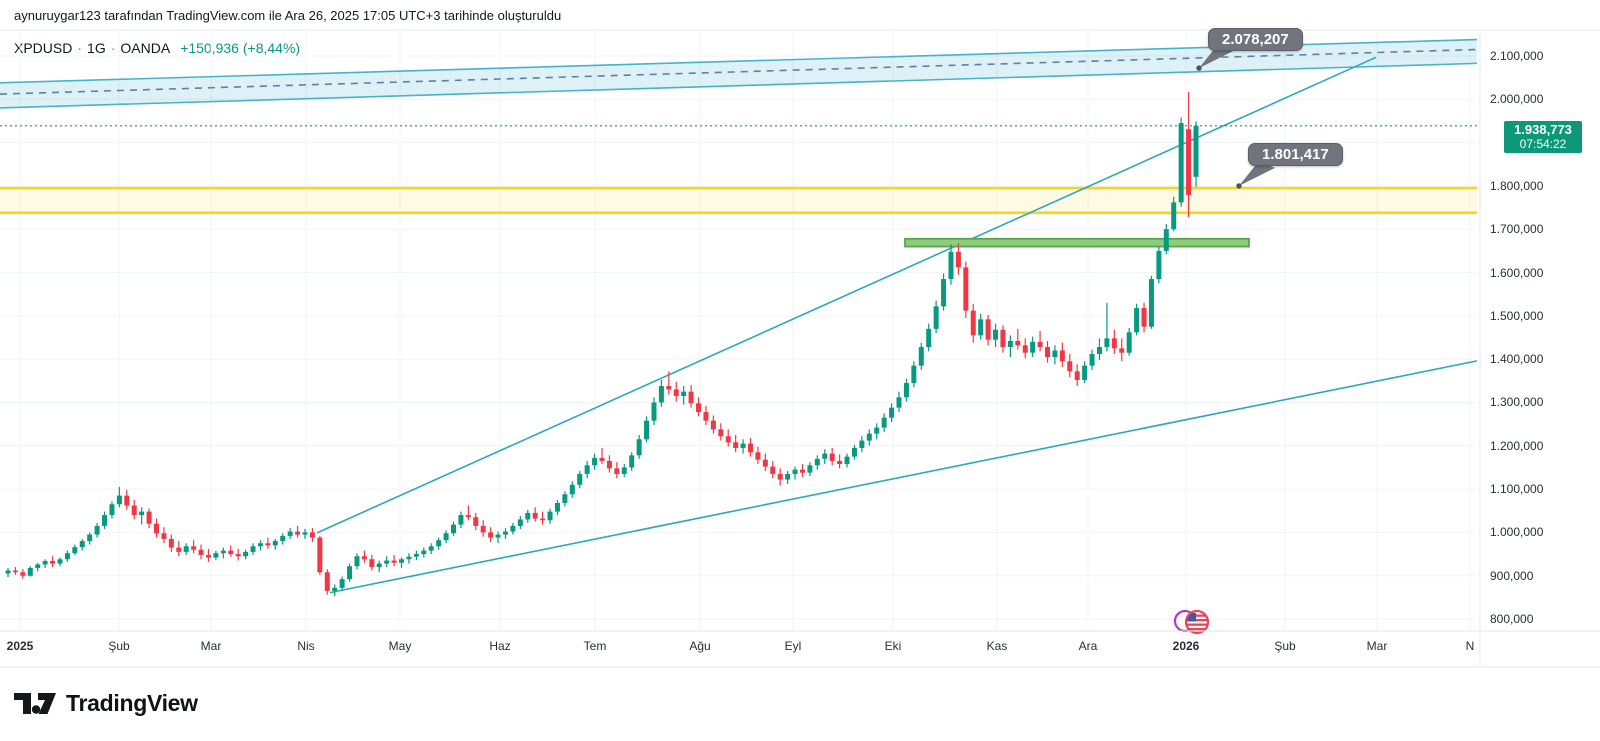 The width and height of the screenshot is (1600, 741). What do you see at coordinates (1512, 575) in the screenshot?
I see `price-axis-label: 900,000` at bounding box center [1512, 575].